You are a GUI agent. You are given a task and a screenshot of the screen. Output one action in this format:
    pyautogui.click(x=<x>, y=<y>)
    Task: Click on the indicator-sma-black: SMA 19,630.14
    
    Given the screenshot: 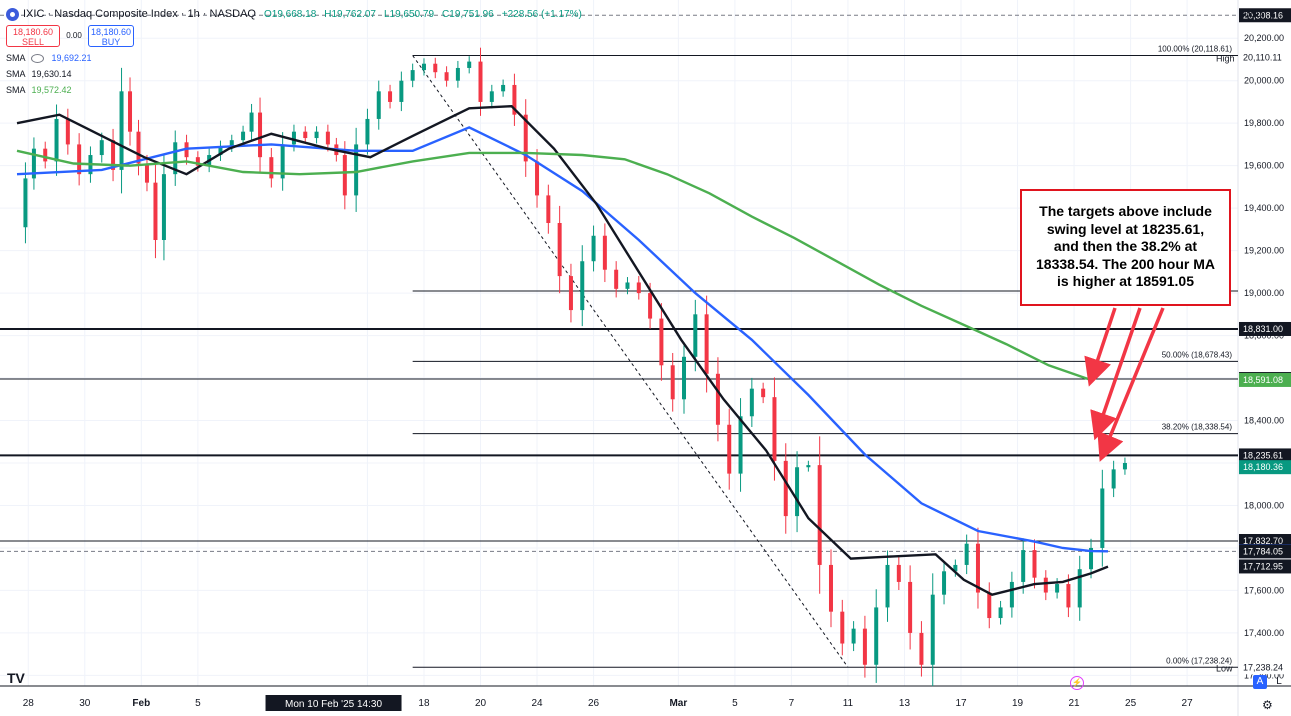 What is the action you would take?
    pyautogui.click(x=39, y=74)
    